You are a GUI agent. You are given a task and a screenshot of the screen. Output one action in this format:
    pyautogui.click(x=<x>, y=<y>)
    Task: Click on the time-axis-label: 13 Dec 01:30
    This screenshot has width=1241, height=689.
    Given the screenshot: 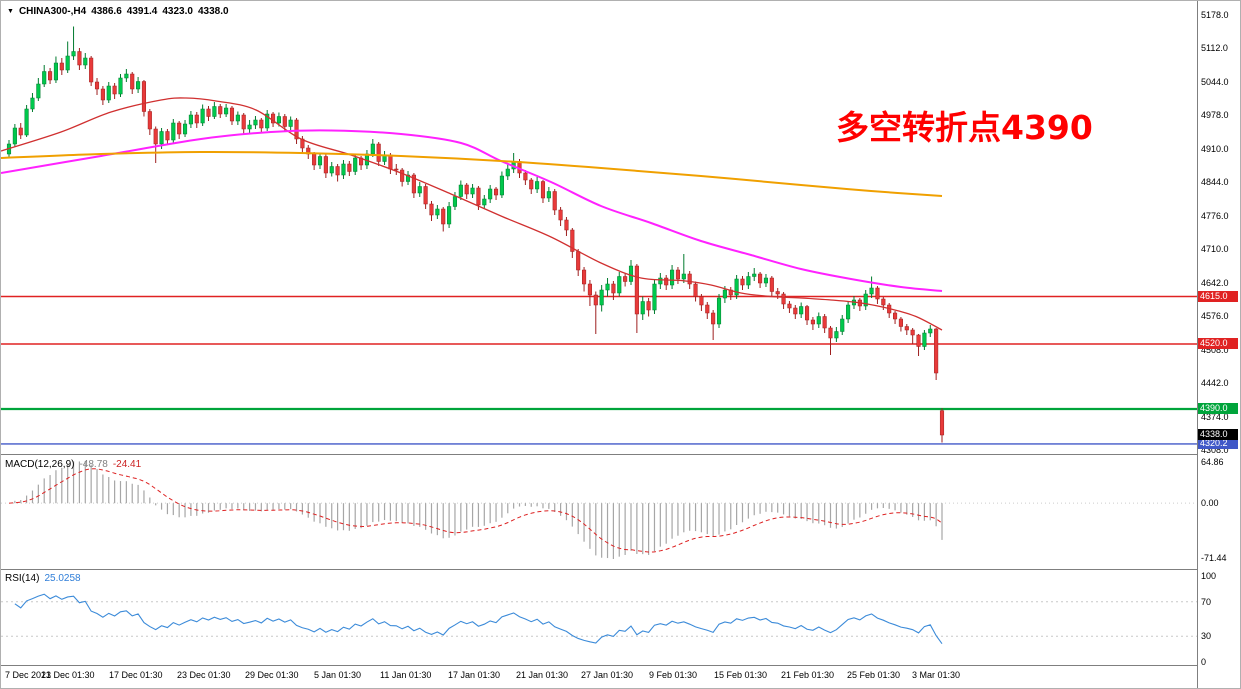 What is the action you would take?
    pyautogui.click(x=68, y=675)
    